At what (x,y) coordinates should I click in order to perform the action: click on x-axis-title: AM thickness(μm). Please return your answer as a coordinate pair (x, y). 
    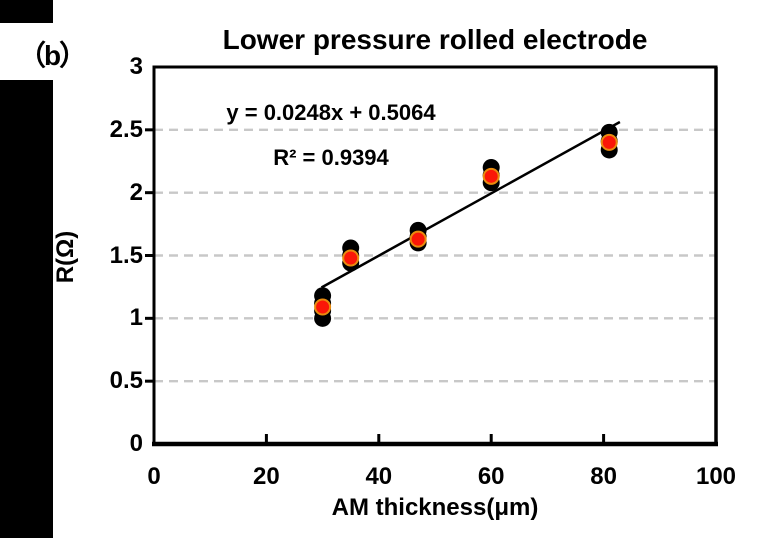
    Looking at the image, I should click on (435, 507).